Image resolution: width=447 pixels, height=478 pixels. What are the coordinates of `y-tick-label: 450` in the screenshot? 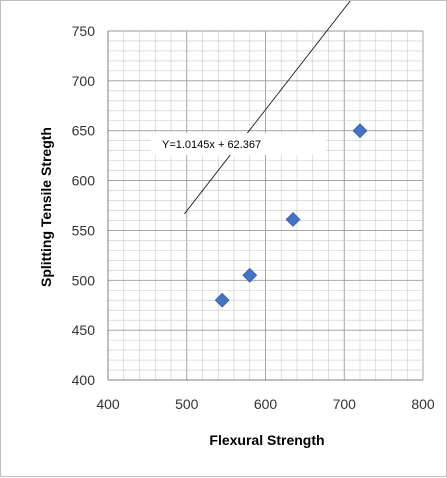 It's located at (84, 330).